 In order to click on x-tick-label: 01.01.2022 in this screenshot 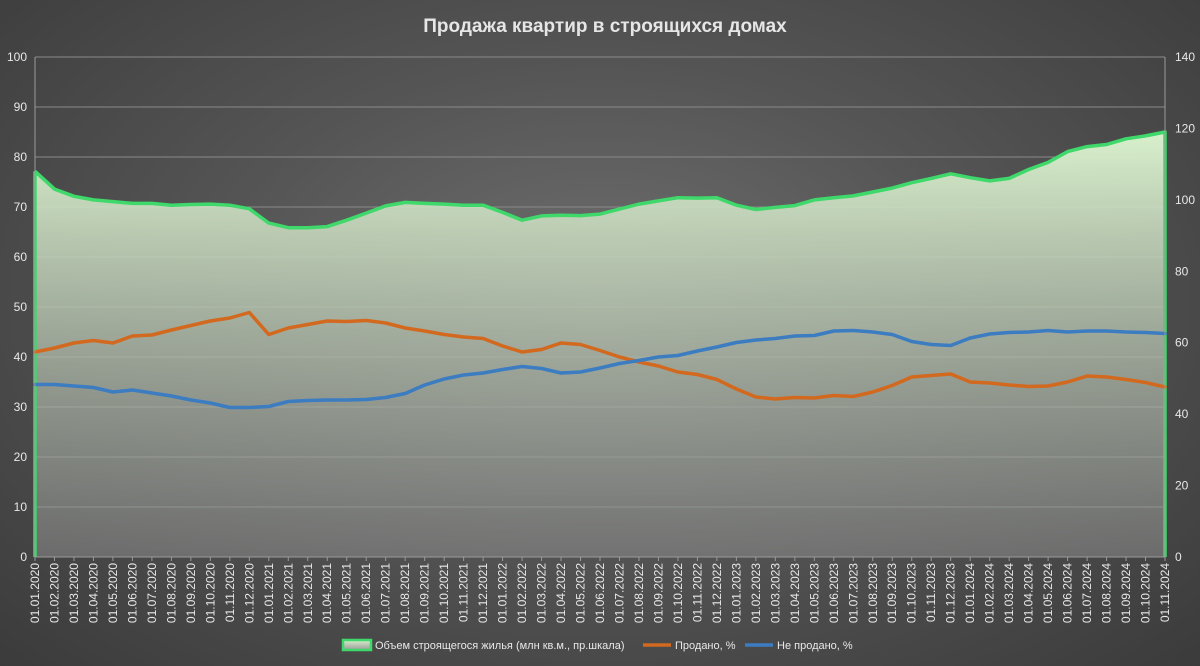, I will do `click(503, 593)`.